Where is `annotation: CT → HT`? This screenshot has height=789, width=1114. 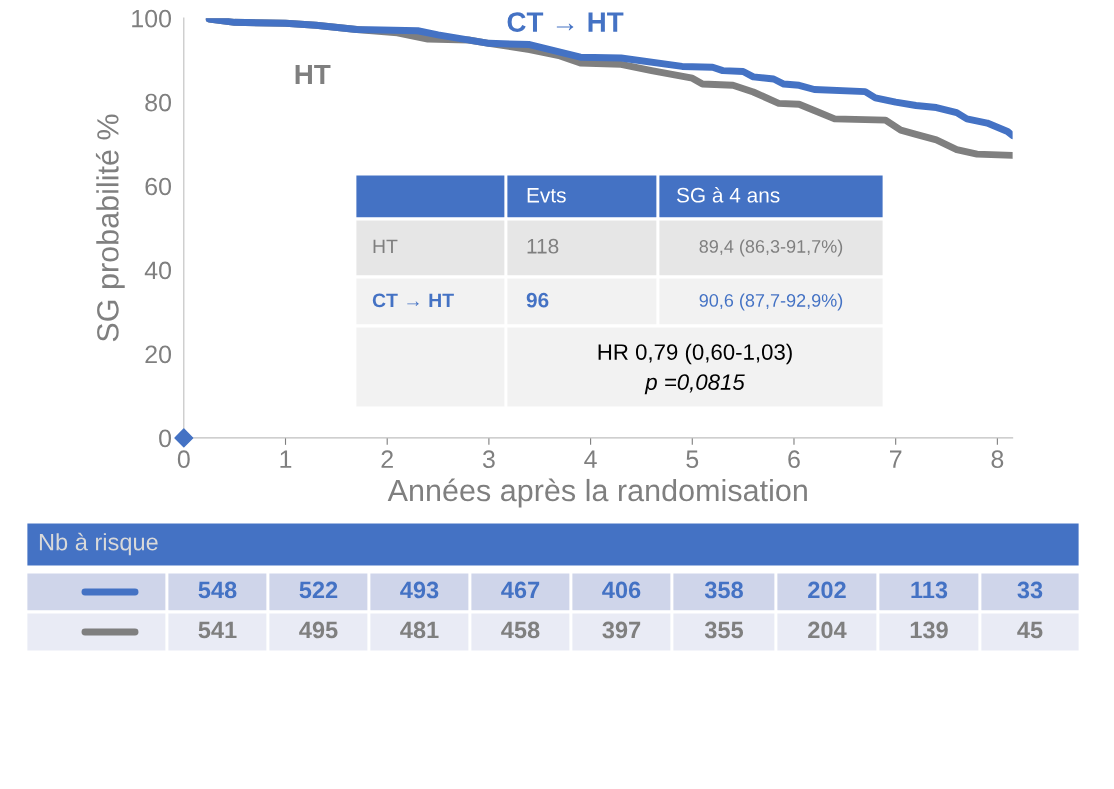
annotation: CT → HT is located at coordinates (413, 300).